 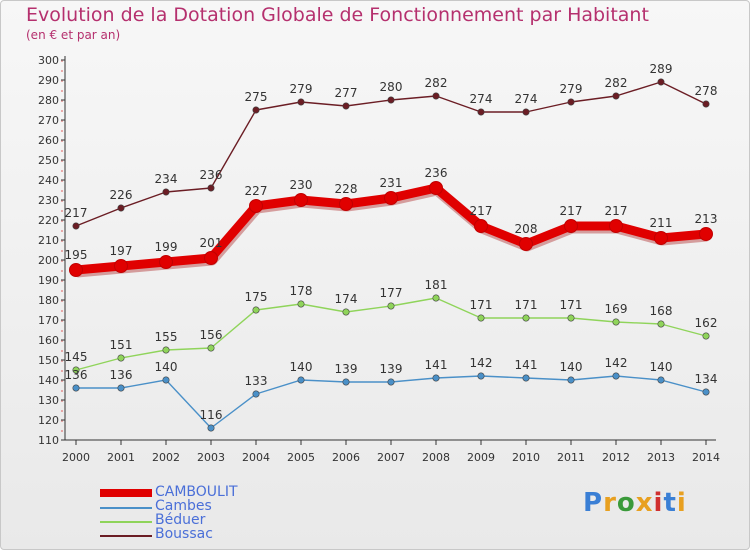 What do you see at coordinates (48, 280) in the screenshot?
I see `y-tick-label: 190` at bounding box center [48, 280].